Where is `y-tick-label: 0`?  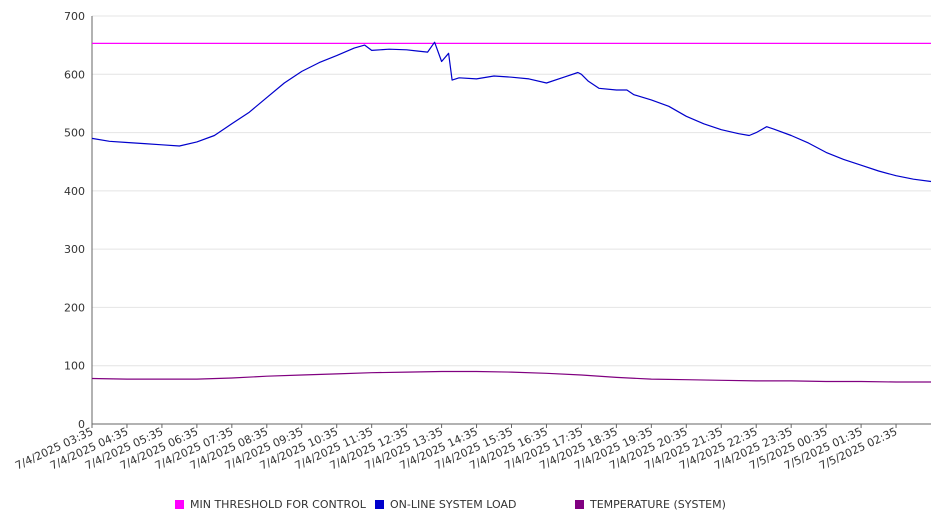
y-tick-label: 0 is located at coordinates (81, 424).